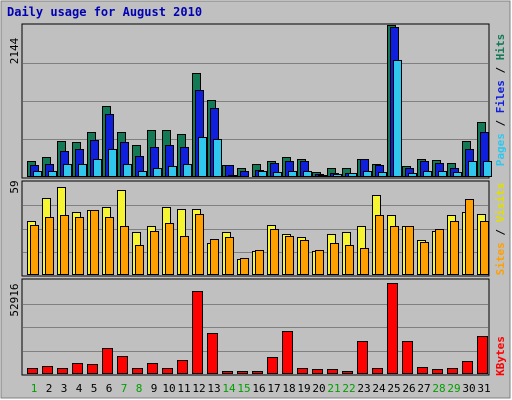 The width and height of the screenshot is (512, 400). Describe the element at coordinates (14, 50) in the screenshot. I see `y-max-label-hits: 2144` at that location.